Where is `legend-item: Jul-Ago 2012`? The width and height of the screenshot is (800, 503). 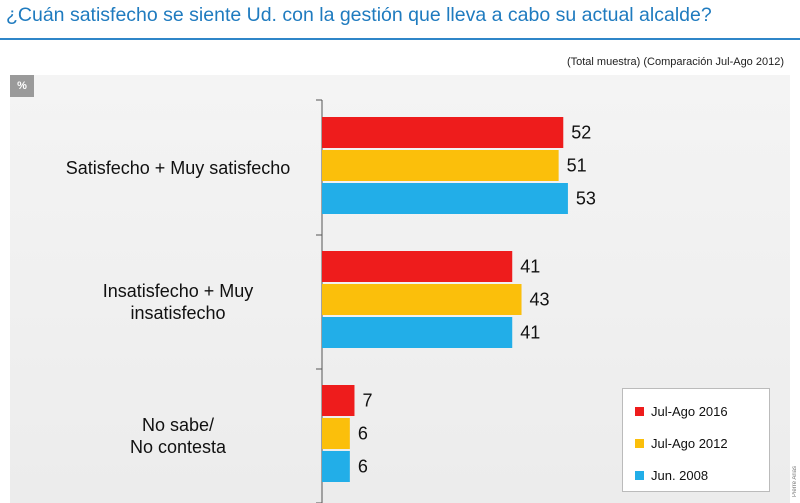
legend-item: Jul-Ago 2012 is located at coordinates (681, 443).